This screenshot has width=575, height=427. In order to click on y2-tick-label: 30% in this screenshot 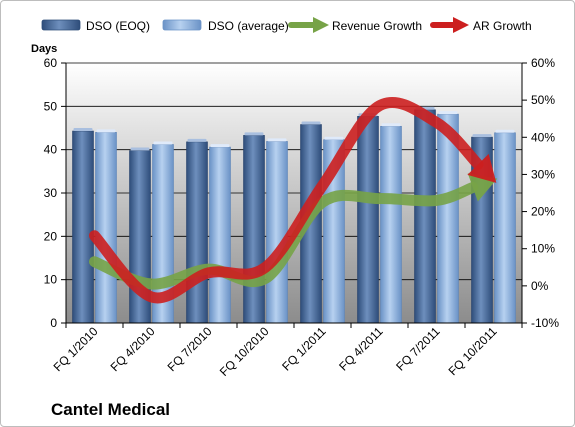, I will do `click(543, 174)`.